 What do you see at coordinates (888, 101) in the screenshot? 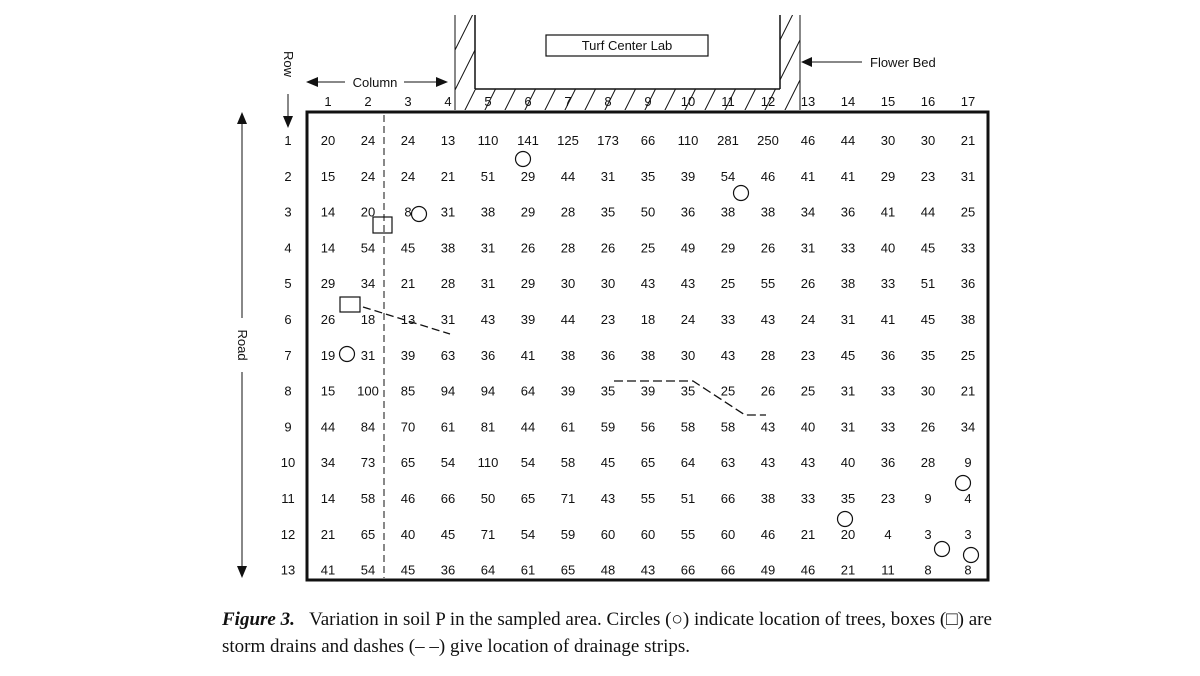
I see `column-number: 15` at bounding box center [888, 101].